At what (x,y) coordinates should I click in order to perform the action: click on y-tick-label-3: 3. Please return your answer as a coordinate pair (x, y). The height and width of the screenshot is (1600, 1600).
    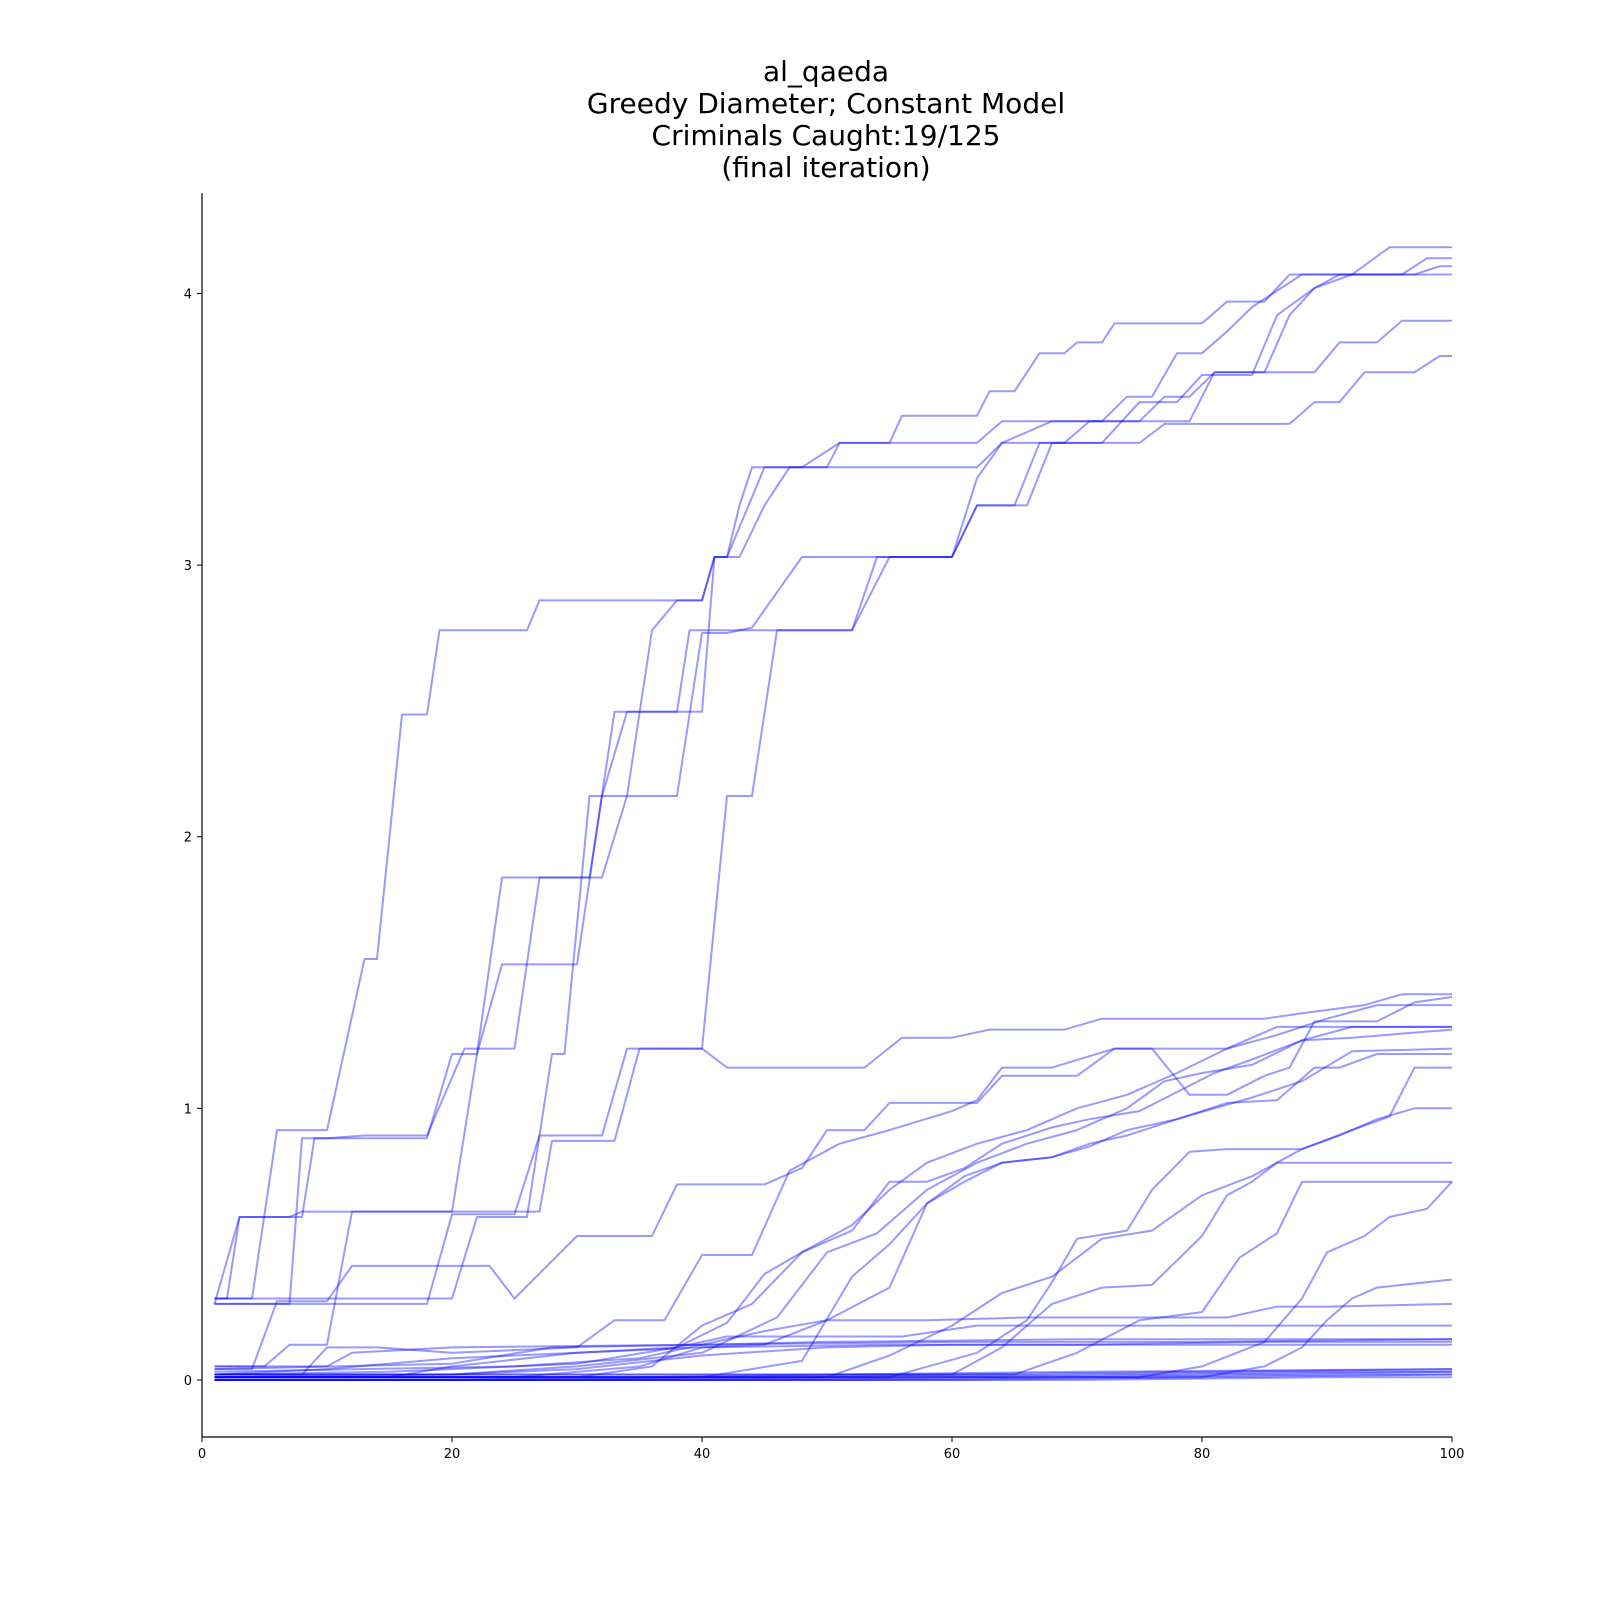
    Looking at the image, I should click on (188, 566).